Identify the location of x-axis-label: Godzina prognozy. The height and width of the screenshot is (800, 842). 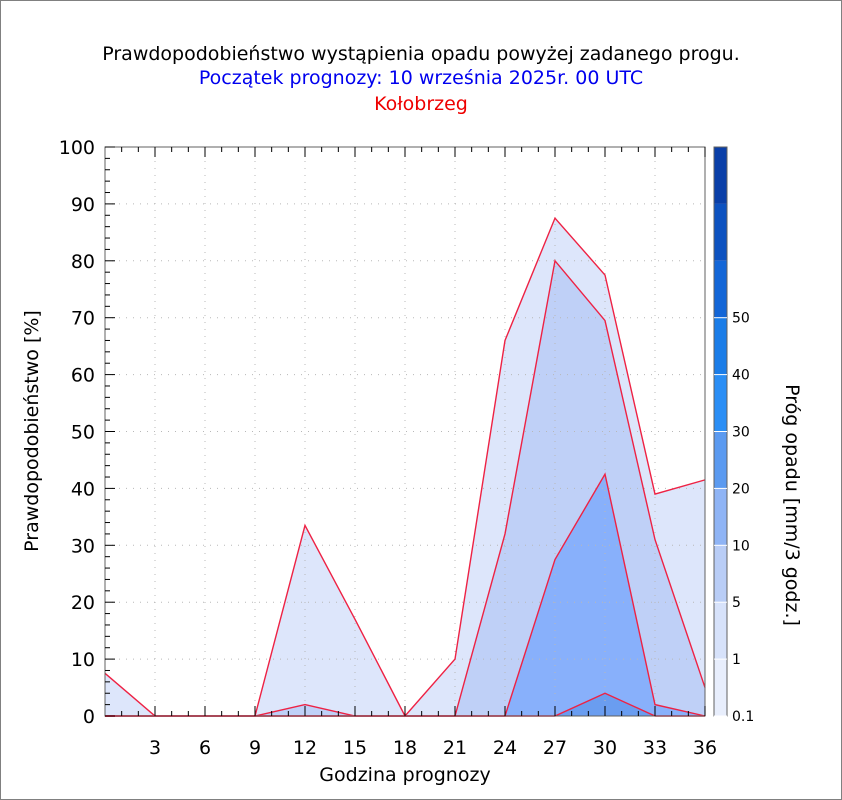
(404, 775).